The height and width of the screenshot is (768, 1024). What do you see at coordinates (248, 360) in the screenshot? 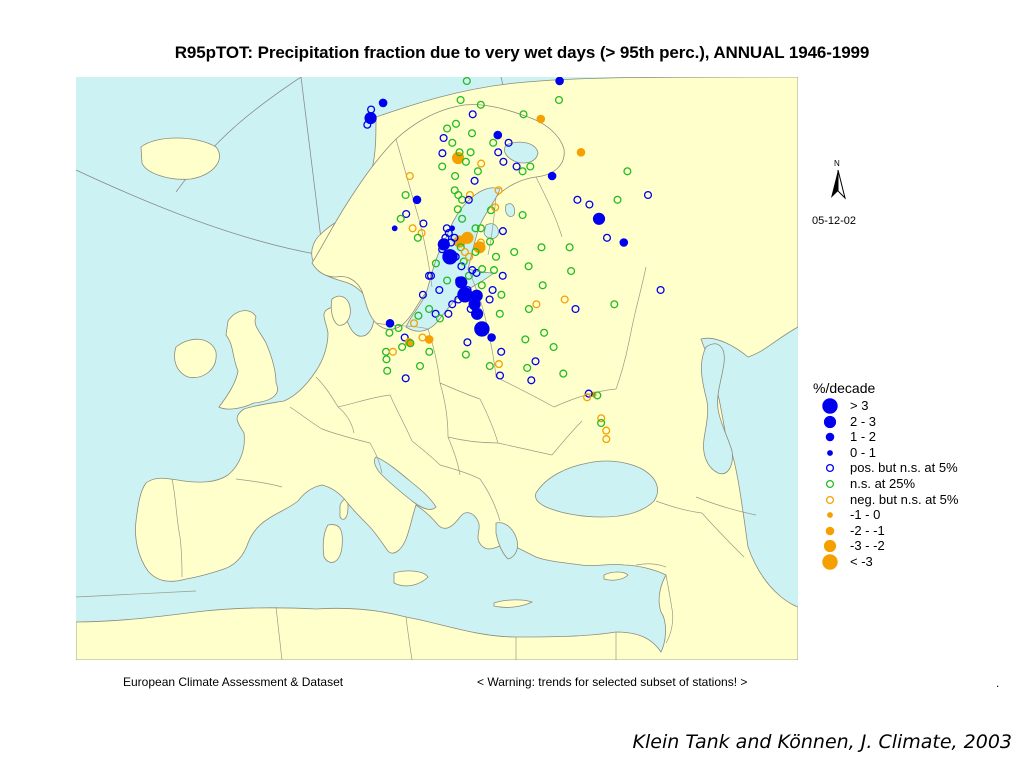
I see `great-britain` at bounding box center [248, 360].